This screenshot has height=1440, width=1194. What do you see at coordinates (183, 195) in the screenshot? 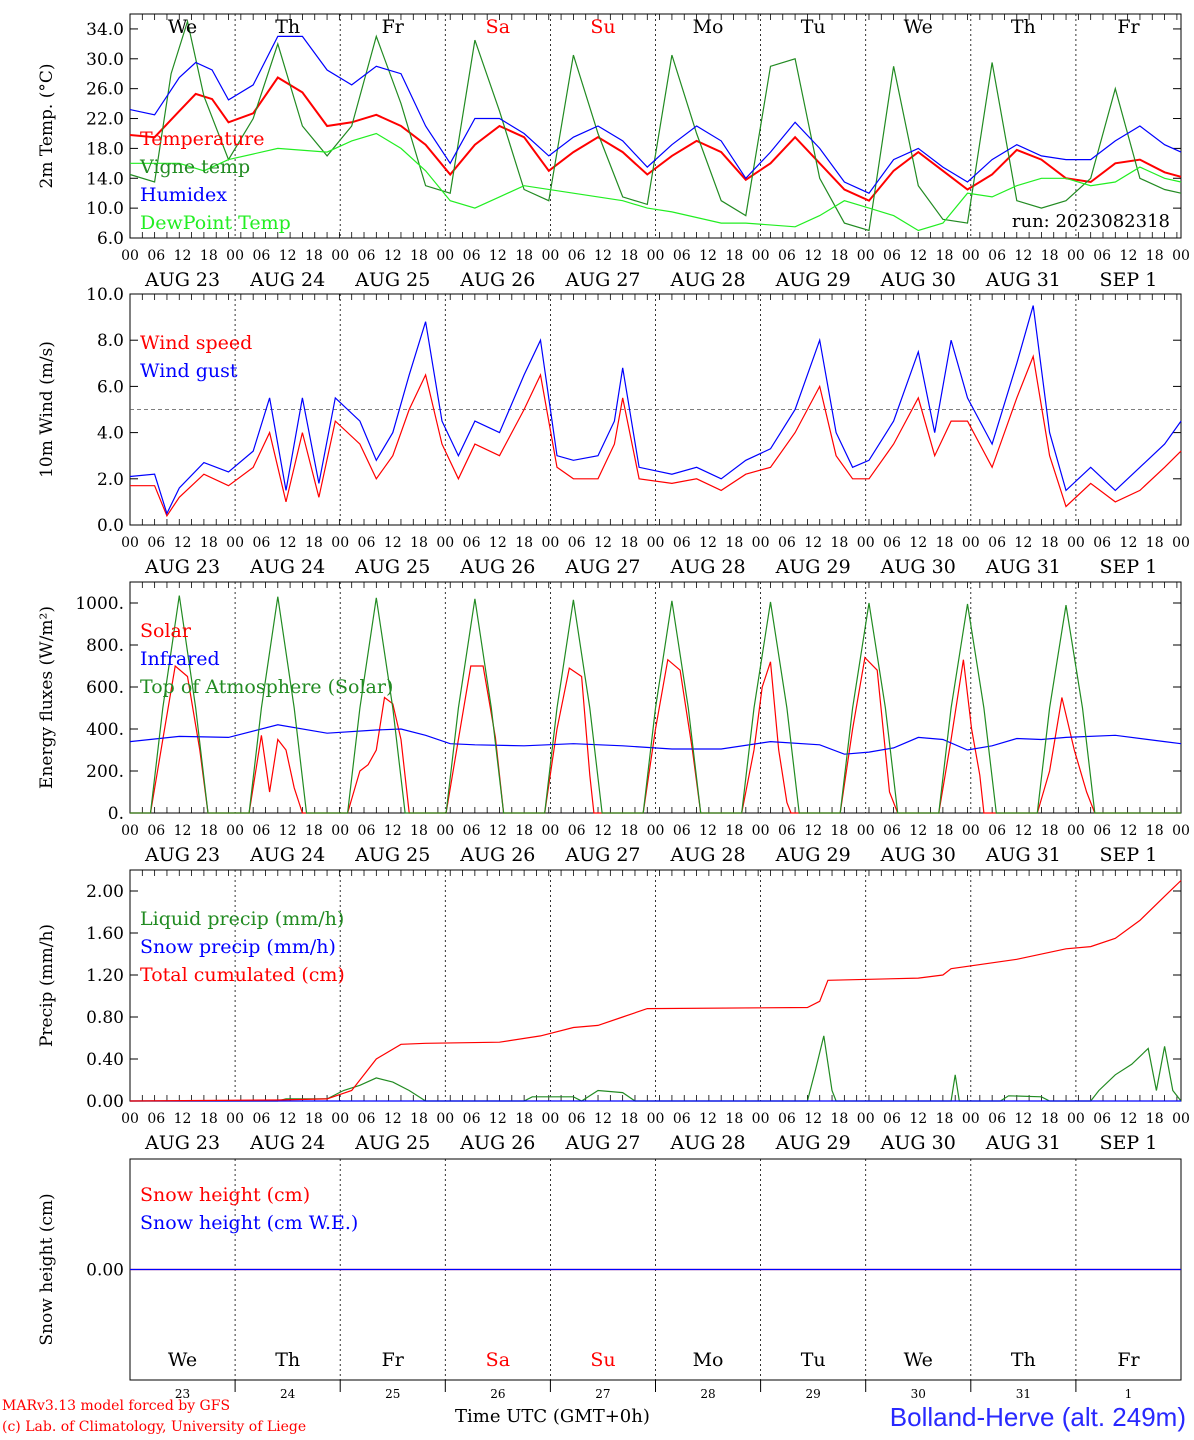
I see `legend-entry: Humidex` at bounding box center [183, 195].